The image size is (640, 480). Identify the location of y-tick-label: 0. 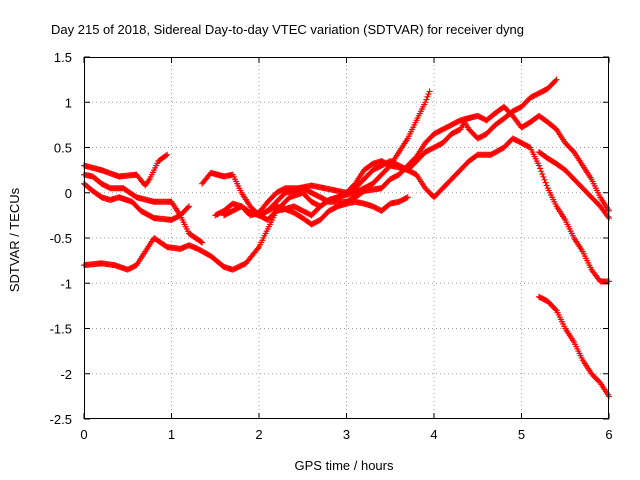
(68, 193).